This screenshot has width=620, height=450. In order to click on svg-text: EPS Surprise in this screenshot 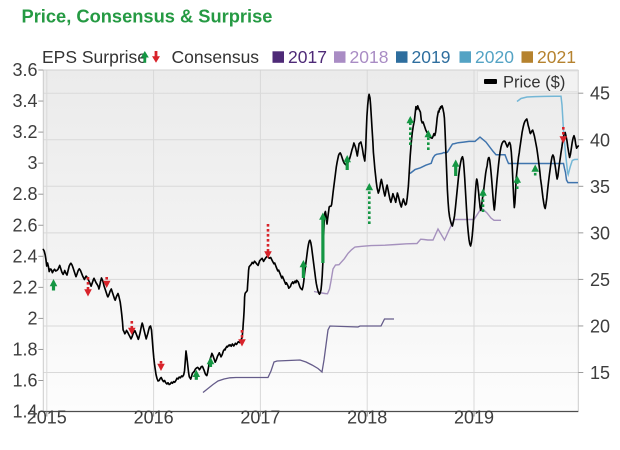, I will do `click(94, 57)`.